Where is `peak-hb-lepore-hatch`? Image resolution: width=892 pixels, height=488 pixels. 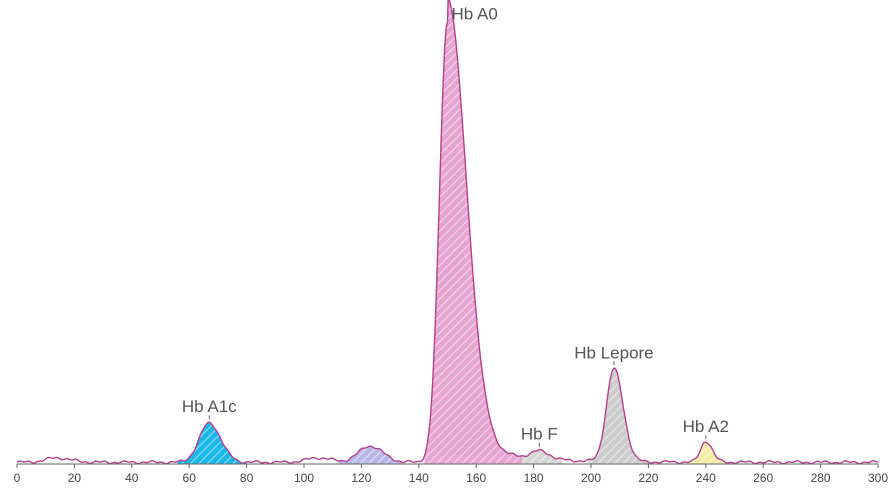
peak-hb-lepore-hatch is located at coordinates (618, 416).